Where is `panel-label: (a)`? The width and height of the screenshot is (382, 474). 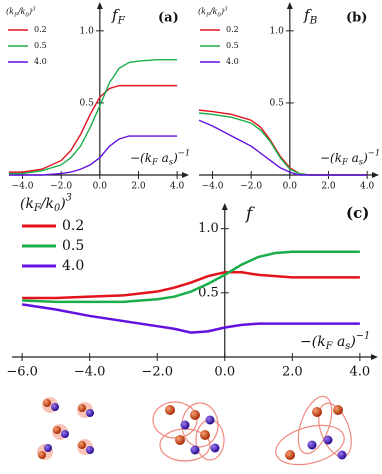
panel-label: (a) is located at coordinates (168, 18).